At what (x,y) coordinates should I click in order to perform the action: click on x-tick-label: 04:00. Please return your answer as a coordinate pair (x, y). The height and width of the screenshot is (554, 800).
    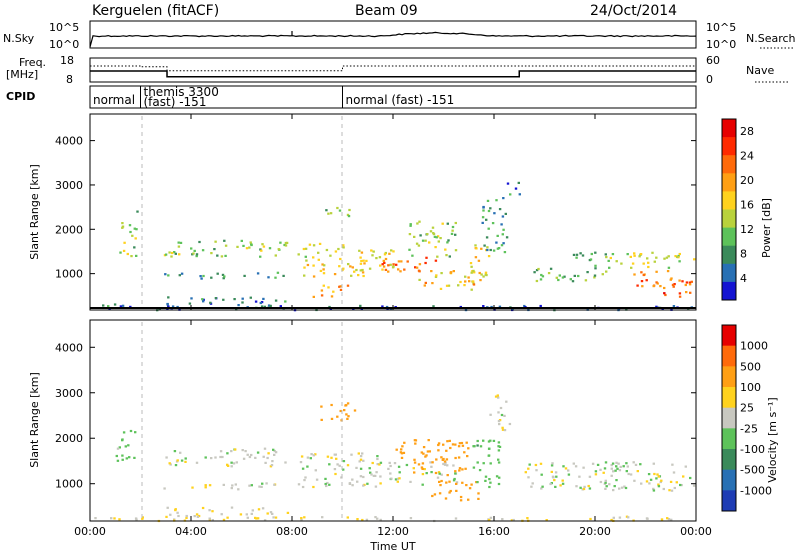
    Looking at the image, I should click on (191, 531).